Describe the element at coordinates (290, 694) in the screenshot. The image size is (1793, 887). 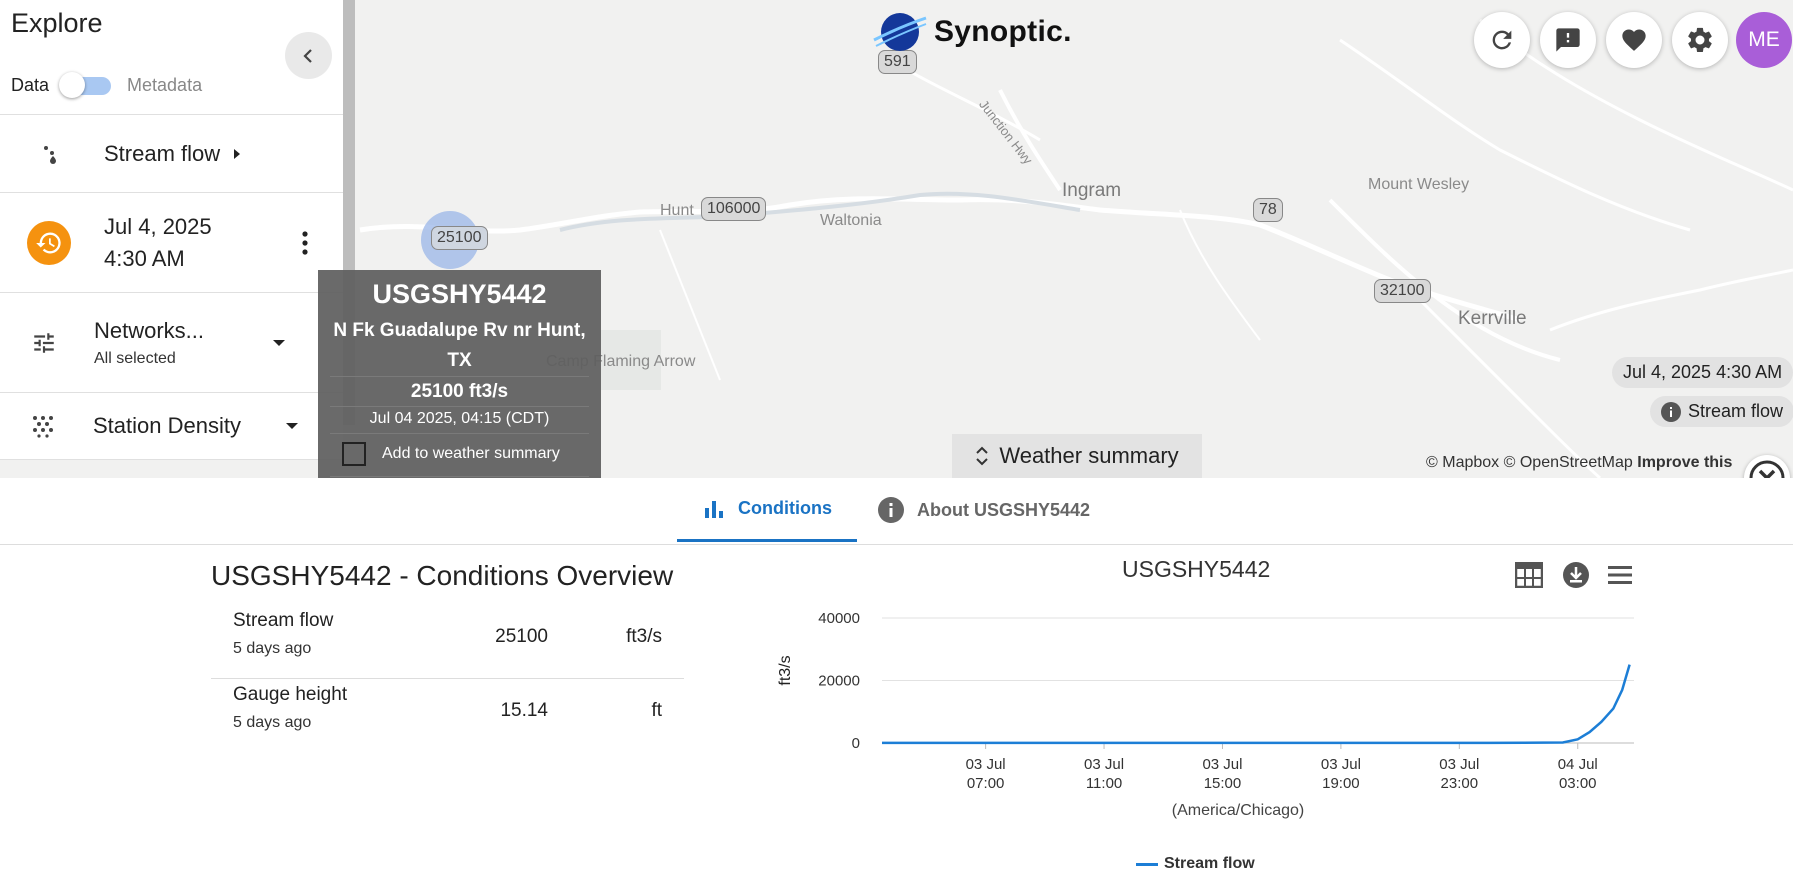
I see `condition-name: Gauge height` at that location.